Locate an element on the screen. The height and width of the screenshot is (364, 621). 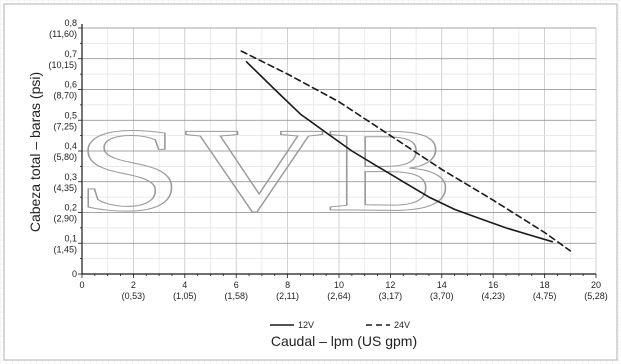
y-tick-sublabel: (11,60) is located at coordinates (63, 34).